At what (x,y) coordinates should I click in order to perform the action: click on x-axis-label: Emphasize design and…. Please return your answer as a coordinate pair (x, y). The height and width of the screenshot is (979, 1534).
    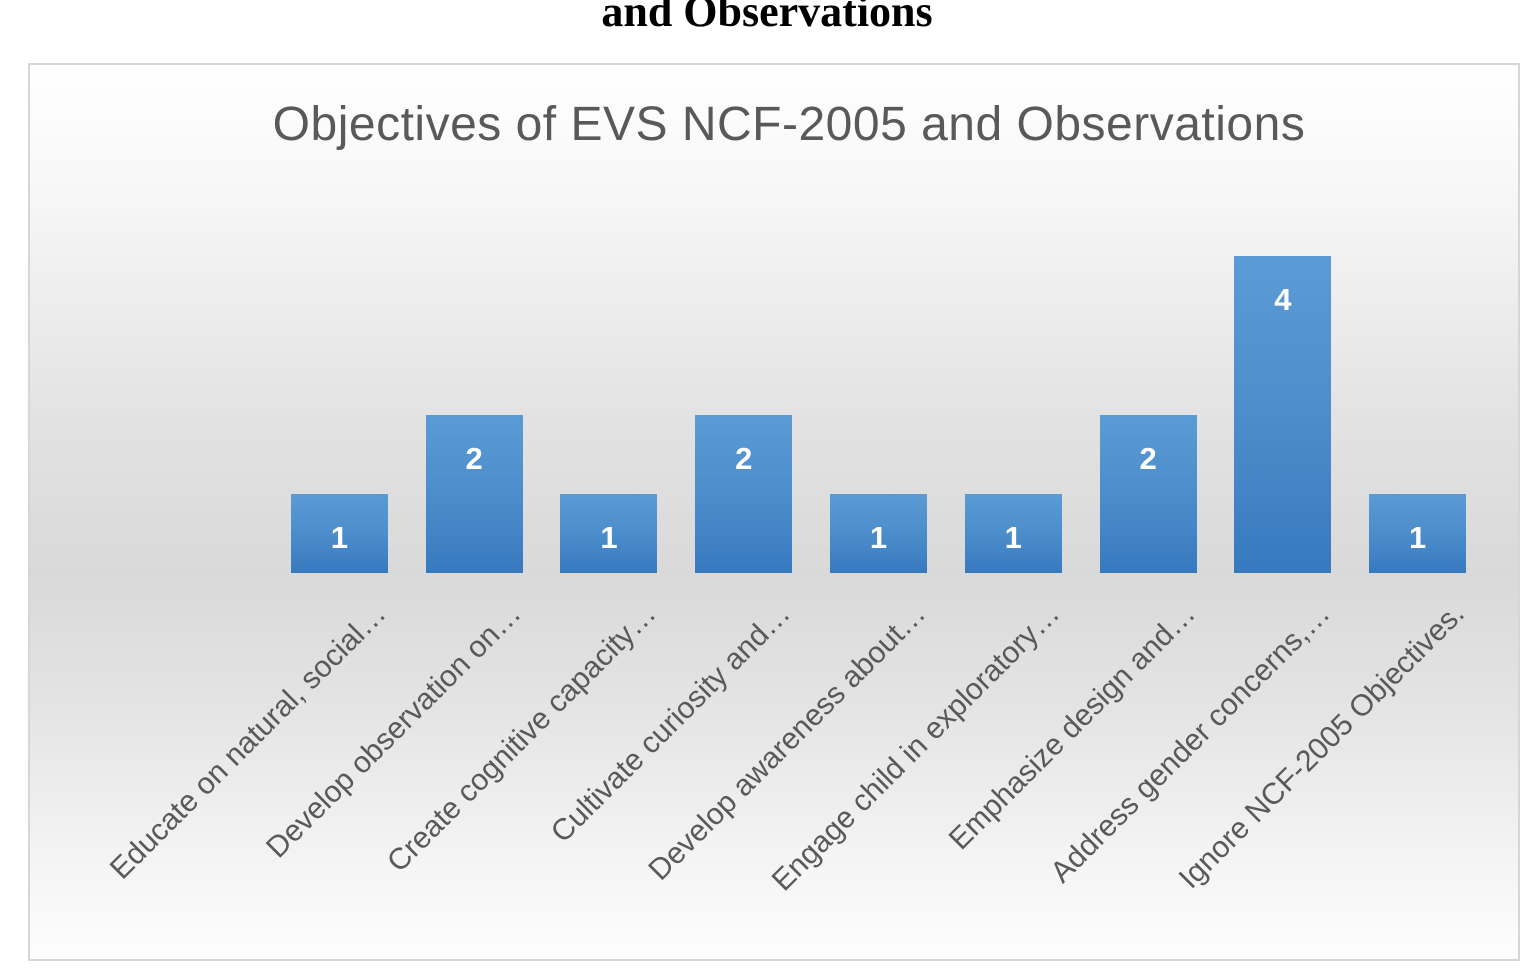
    Looking at the image, I should click on (1072, 727).